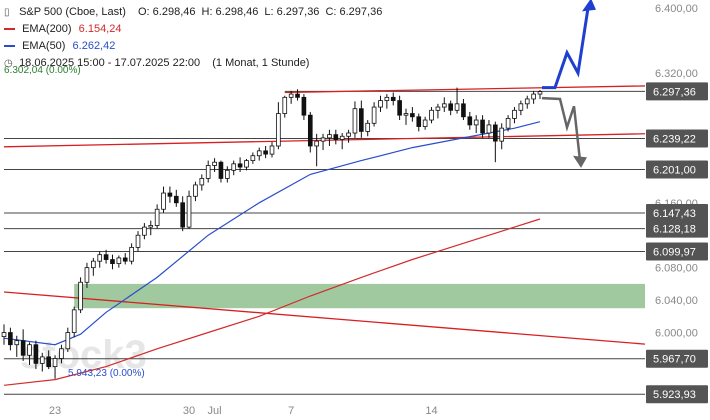 The image size is (710, 420). Describe the element at coordinates (674, 360) in the screenshot. I see `price-tag-label: 5.967,70` at that location.